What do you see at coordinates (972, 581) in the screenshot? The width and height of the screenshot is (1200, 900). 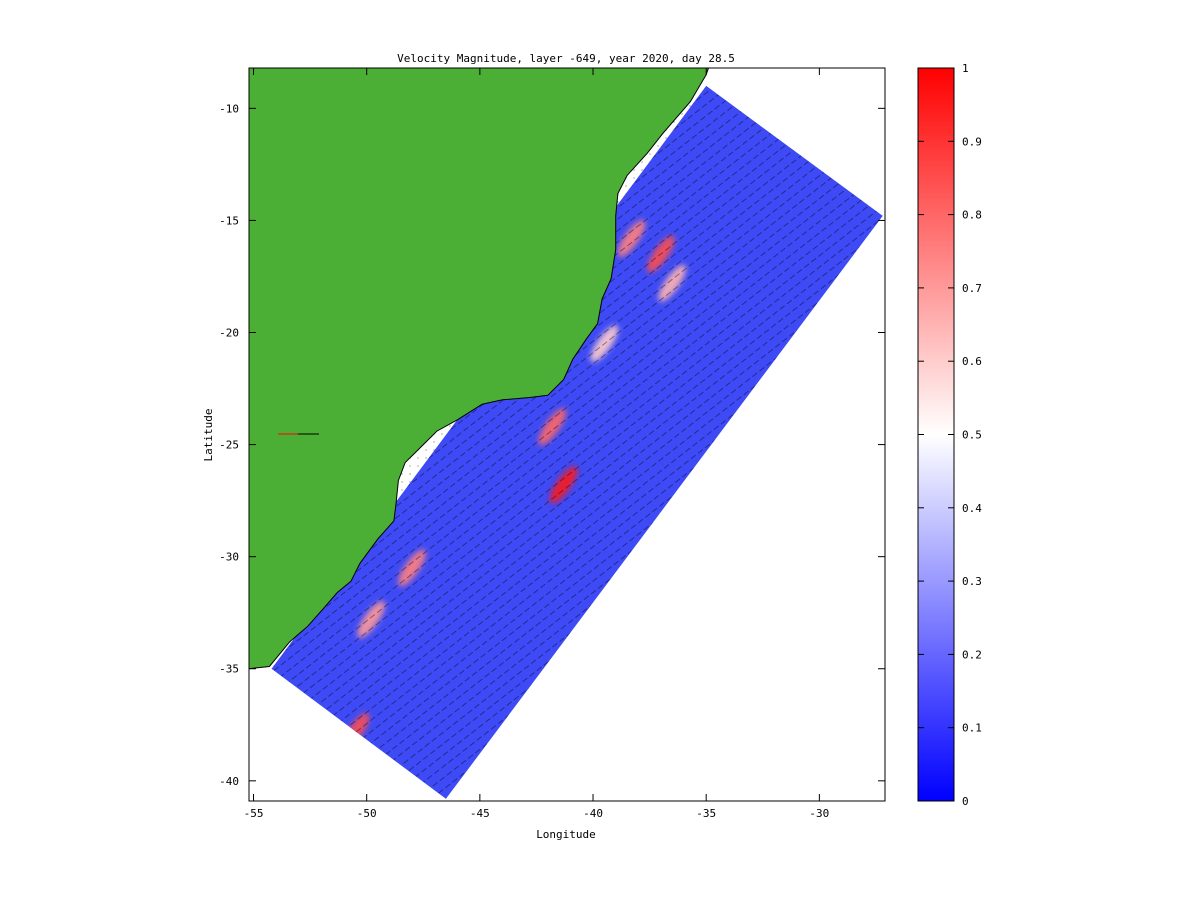 I see `colorbar-tick-label: 0.3` at bounding box center [972, 581].